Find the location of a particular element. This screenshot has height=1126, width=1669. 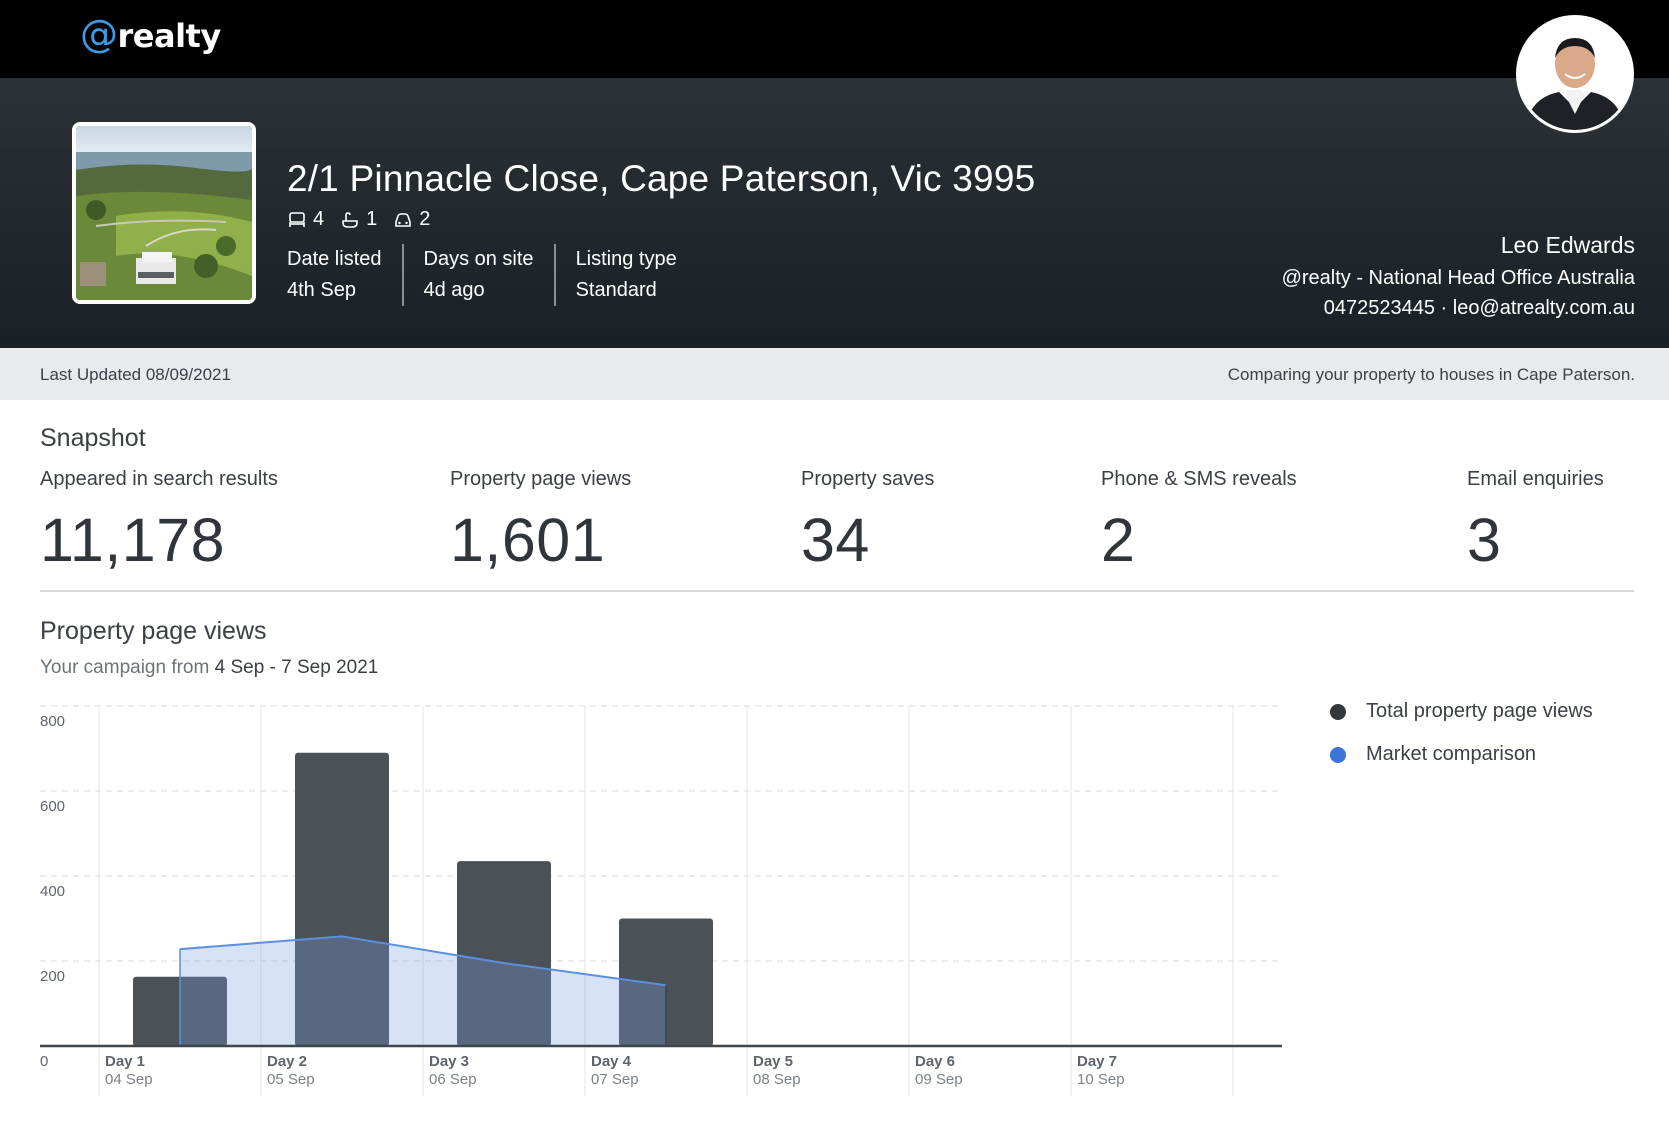

meta-value: 4d ago is located at coordinates (454, 290).